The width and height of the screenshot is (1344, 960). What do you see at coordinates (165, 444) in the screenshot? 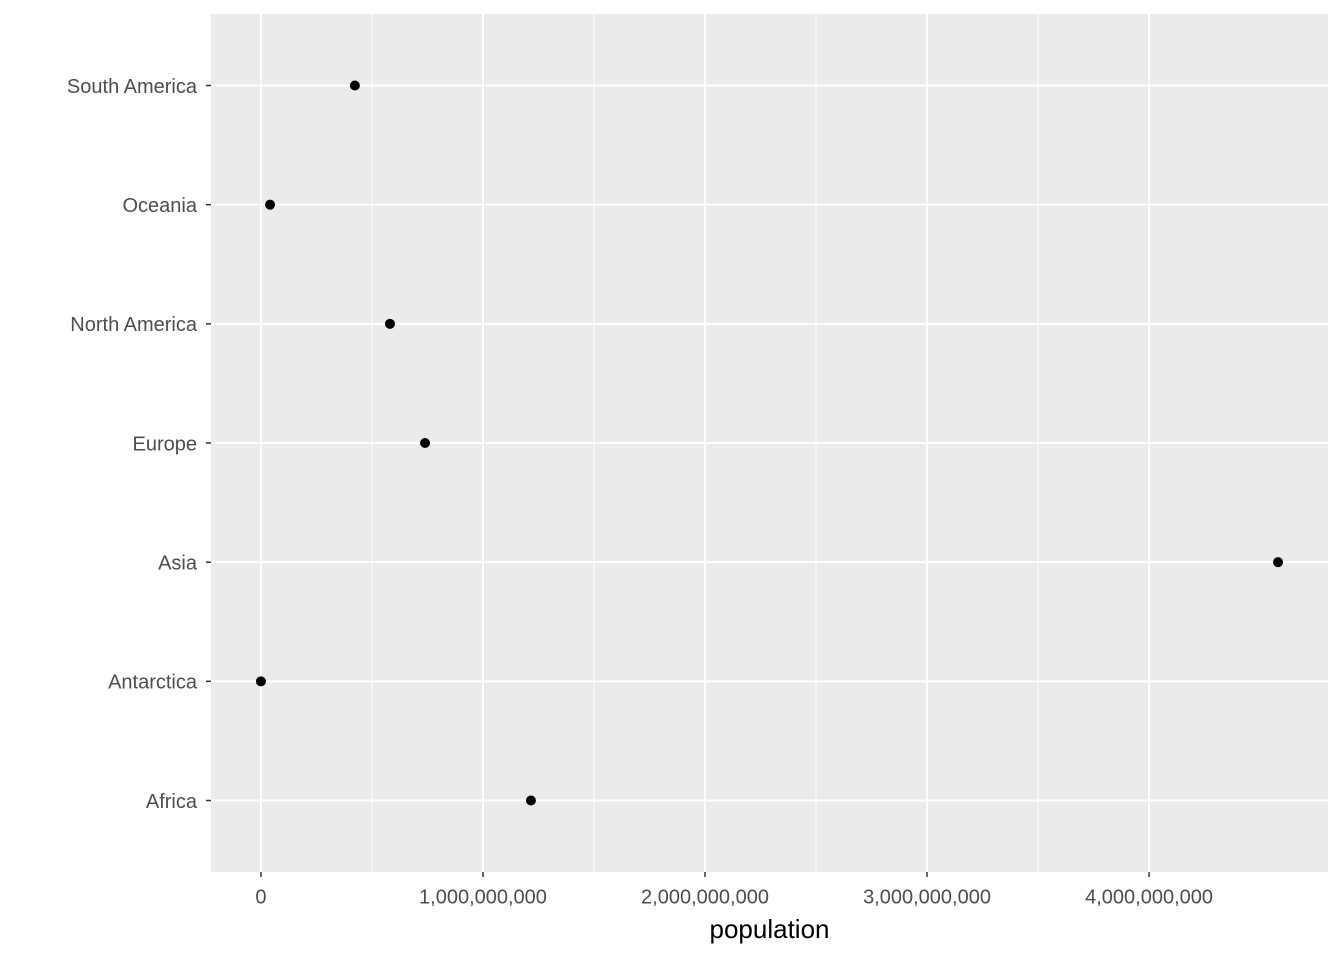
I see `y-tick-label: Europe` at bounding box center [165, 444].